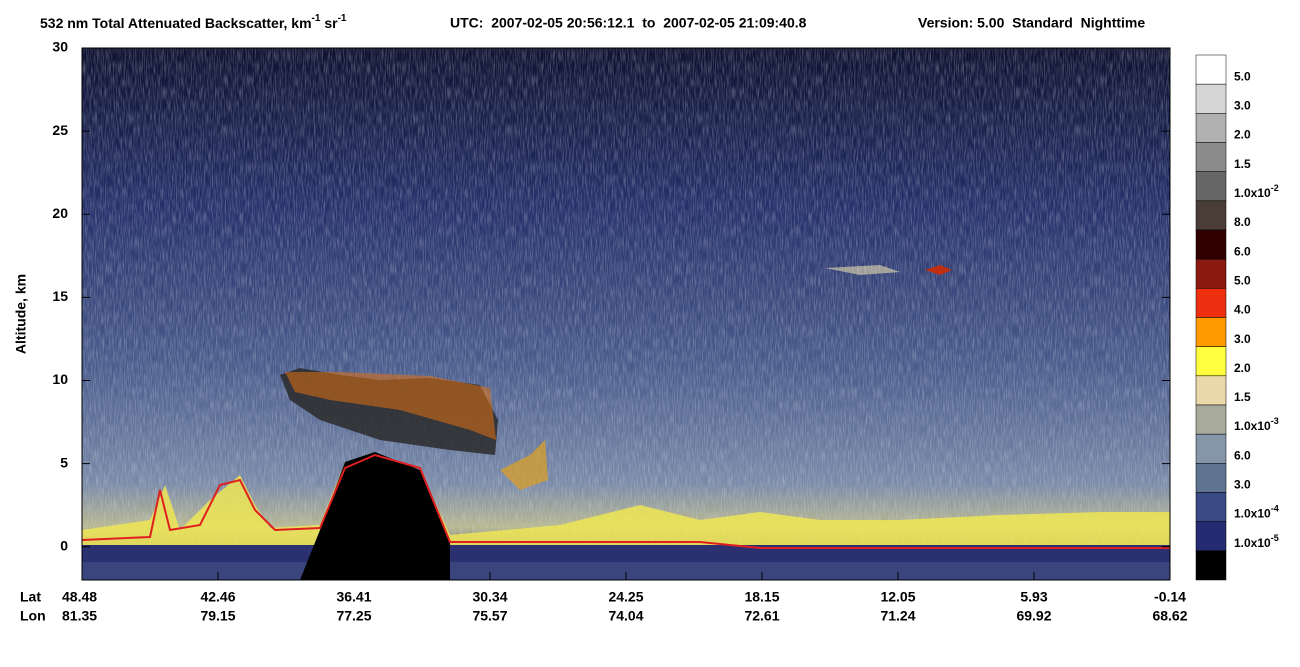 Image resolution: width=1300 pixels, height=667 pixels. I want to click on colorbar-exponent: -3, so click(1275, 422).